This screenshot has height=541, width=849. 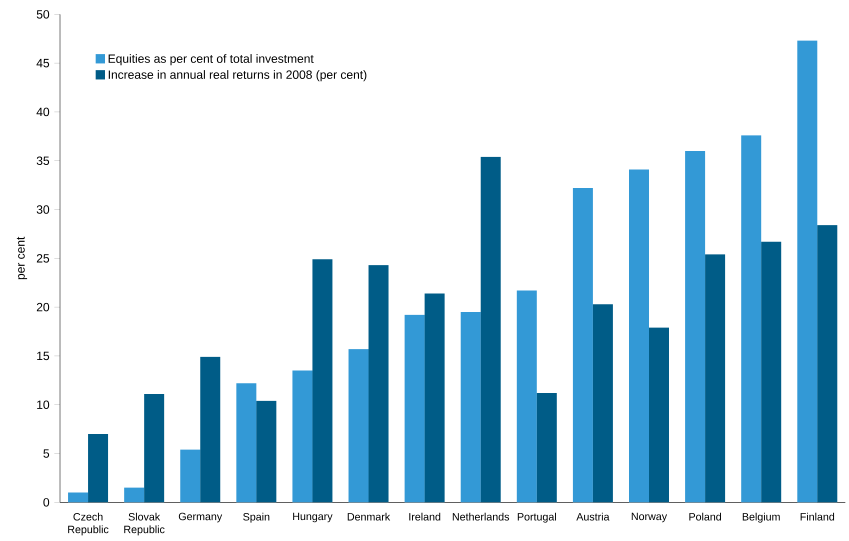 What do you see at coordinates (313, 517) in the screenshot?
I see `x-tick-label: Hungary` at bounding box center [313, 517].